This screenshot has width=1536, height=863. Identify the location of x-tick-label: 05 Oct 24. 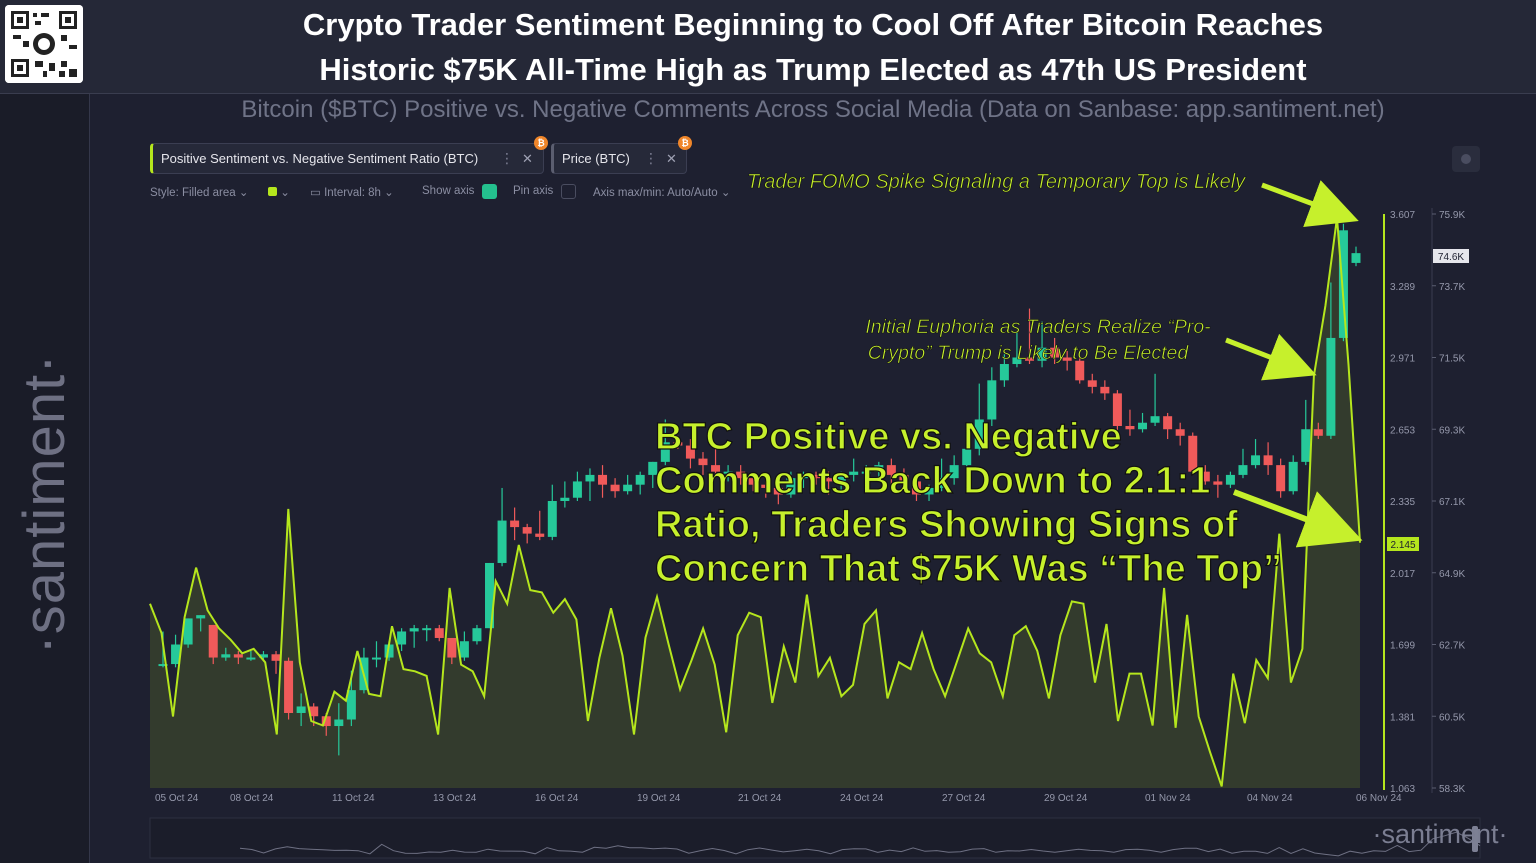
(177, 798).